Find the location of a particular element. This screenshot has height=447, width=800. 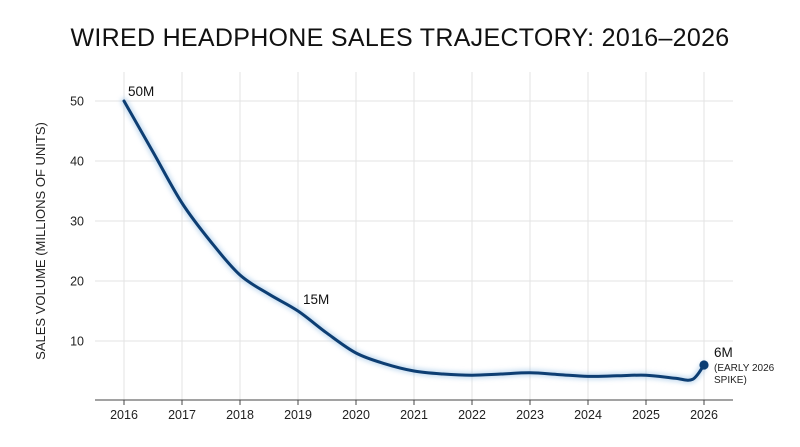

data-sublabel-line-1: SPIKE) is located at coordinates (730, 380).